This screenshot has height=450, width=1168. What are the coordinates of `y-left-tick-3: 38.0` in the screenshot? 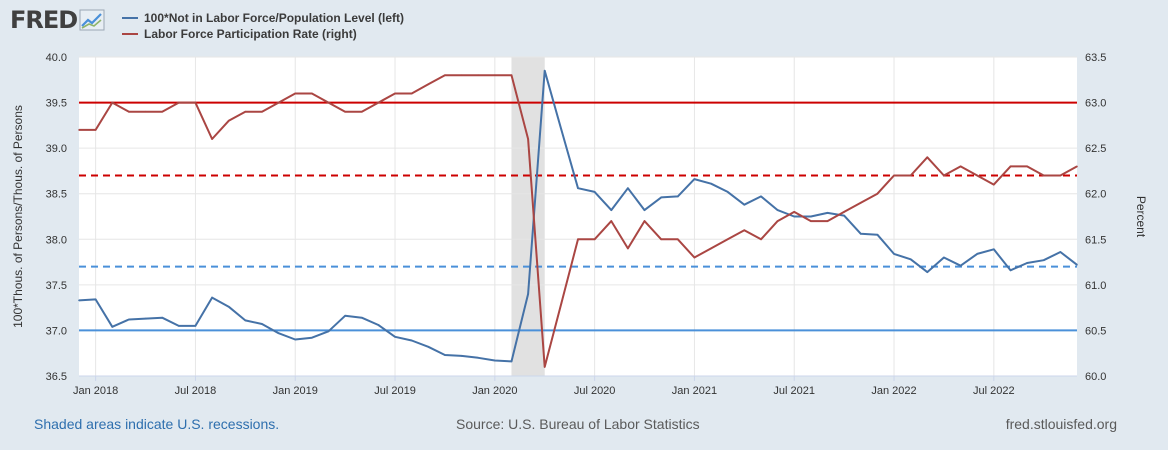 It's located at (56, 240).